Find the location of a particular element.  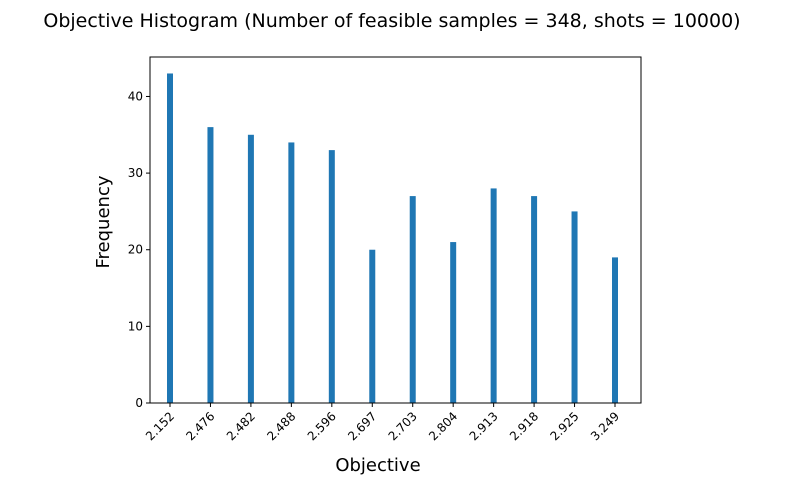

x-tick-label: 2.703 is located at coordinates (403, 426).